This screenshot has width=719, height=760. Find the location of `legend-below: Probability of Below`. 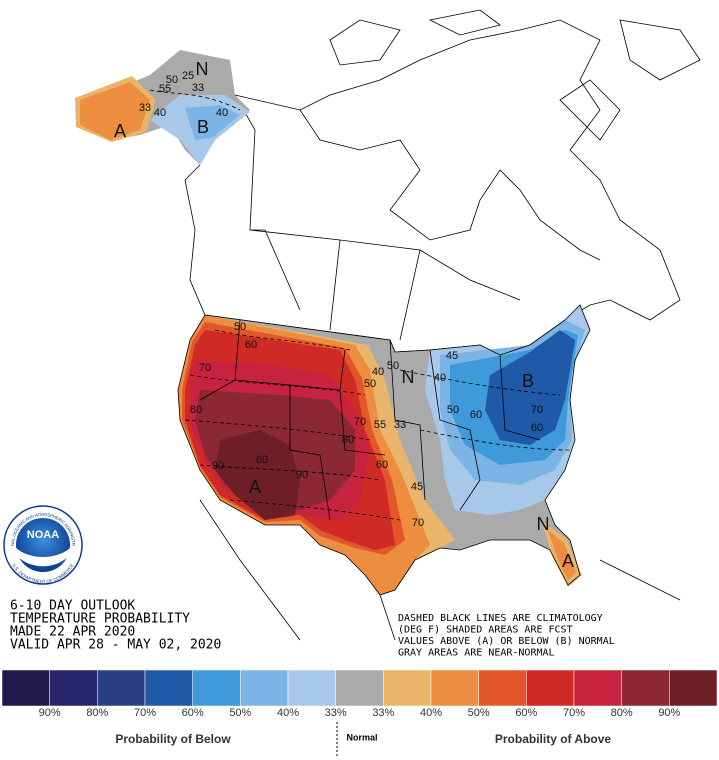

legend-below: Probability of Below is located at coordinates (173, 739).